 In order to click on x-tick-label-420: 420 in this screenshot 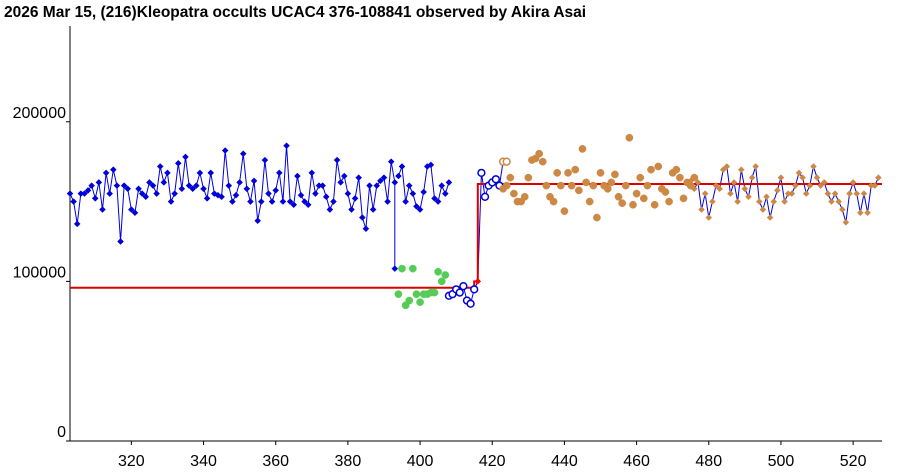, I will do `click(492, 461)`.